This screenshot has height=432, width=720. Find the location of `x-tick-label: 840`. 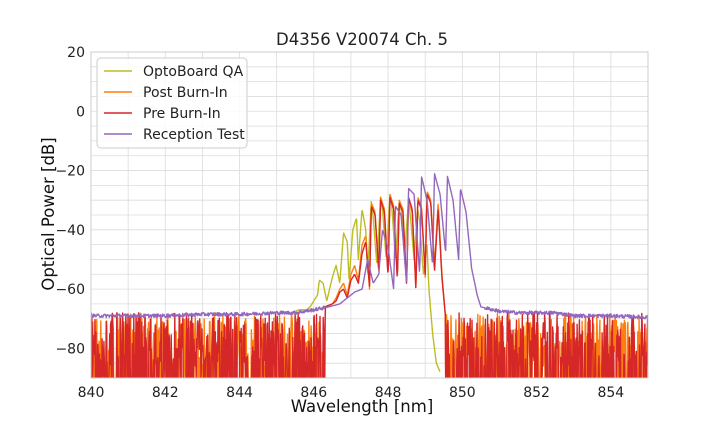

x-tick-label: 840 is located at coordinates (91, 393).